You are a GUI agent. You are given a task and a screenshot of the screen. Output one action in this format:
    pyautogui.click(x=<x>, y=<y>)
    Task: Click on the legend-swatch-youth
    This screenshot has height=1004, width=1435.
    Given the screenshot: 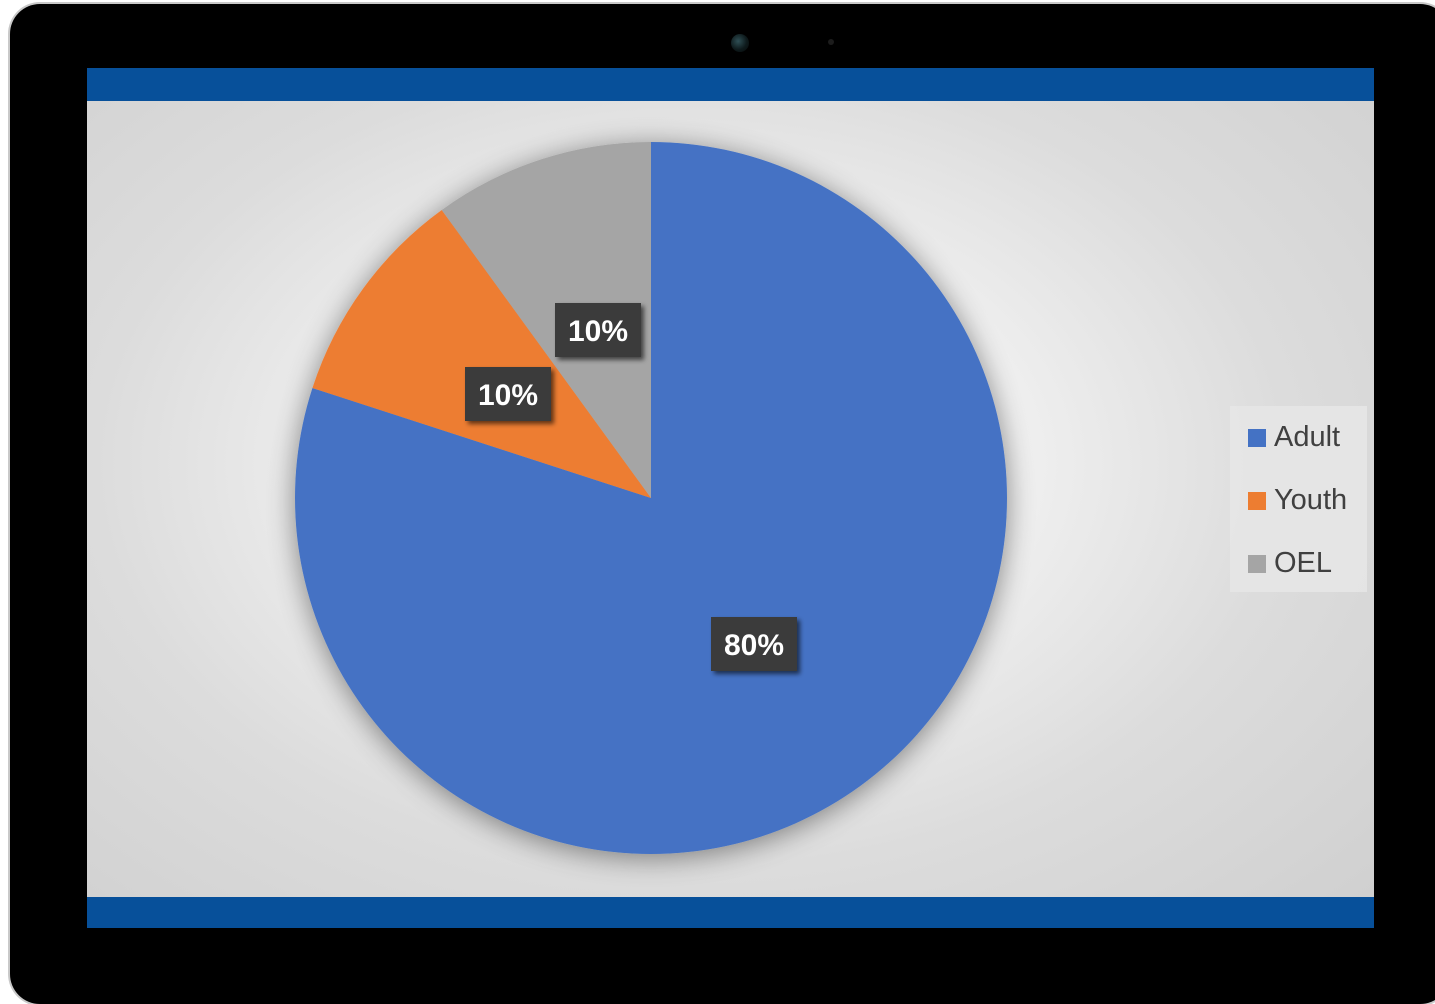 What is the action you would take?
    pyautogui.click(x=1257, y=501)
    